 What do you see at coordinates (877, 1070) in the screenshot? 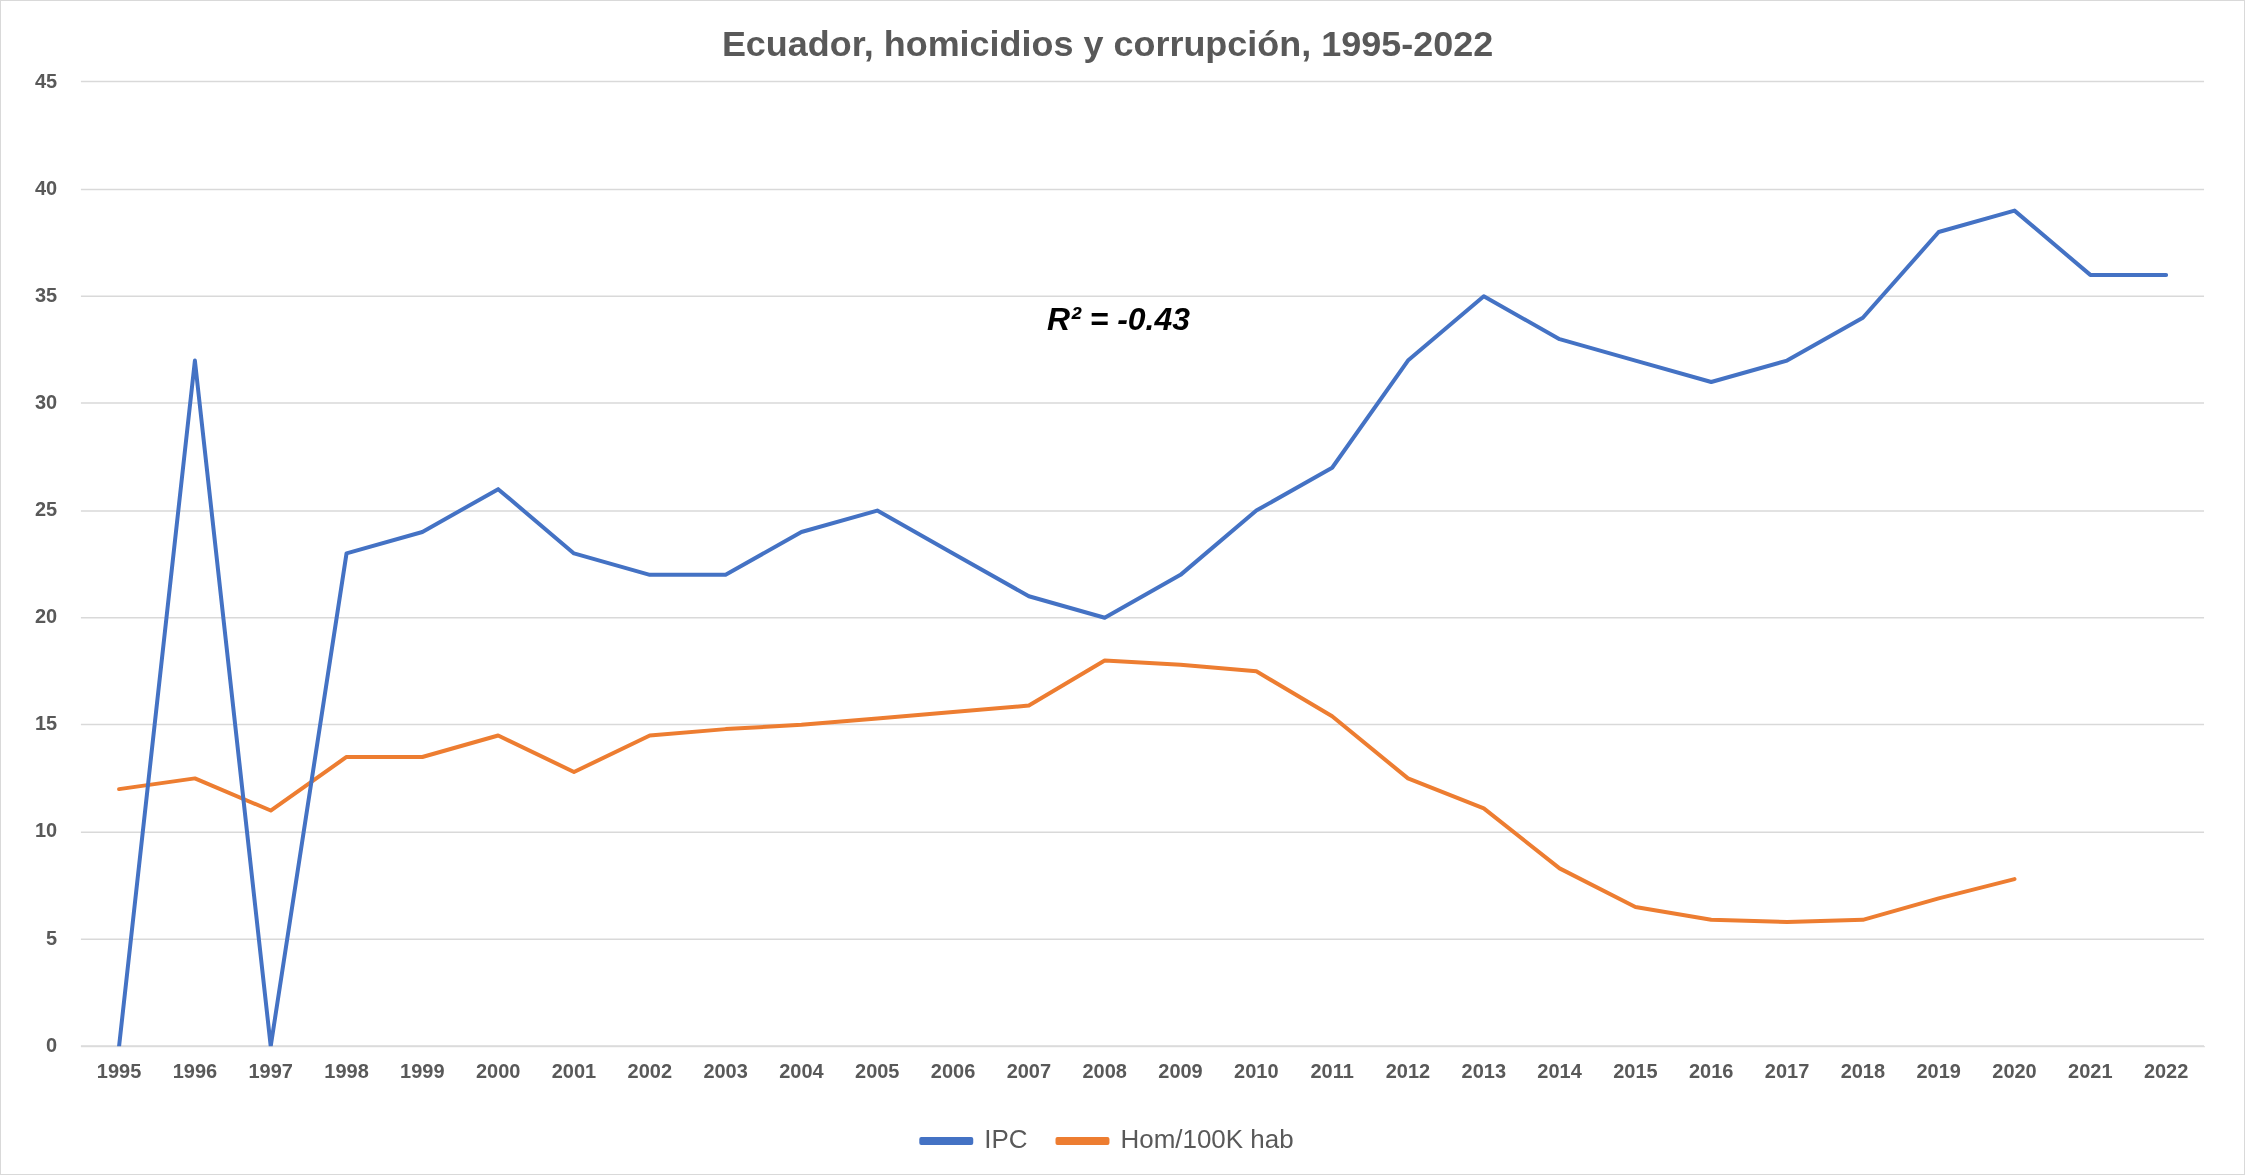
I see `x-tick-label: 2005` at bounding box center [877, 1070].